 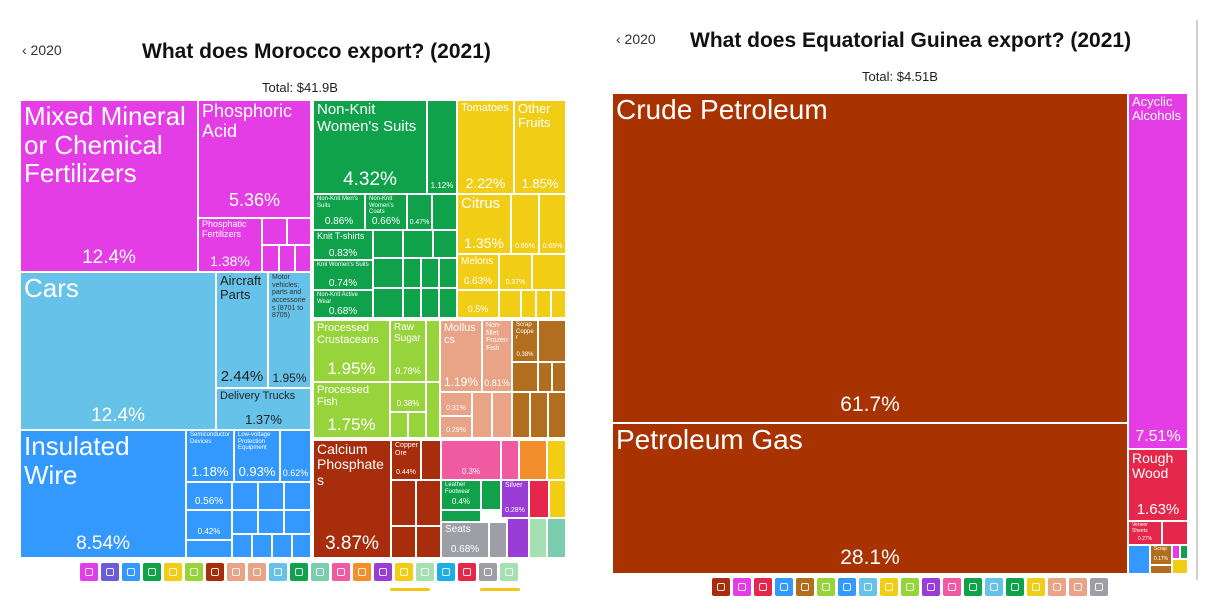 What do you see at coordinates (552, 224) in the screenshot?
I see `tile-fruit-0-65-b: 0.65%` at bounding box center [552, 224].